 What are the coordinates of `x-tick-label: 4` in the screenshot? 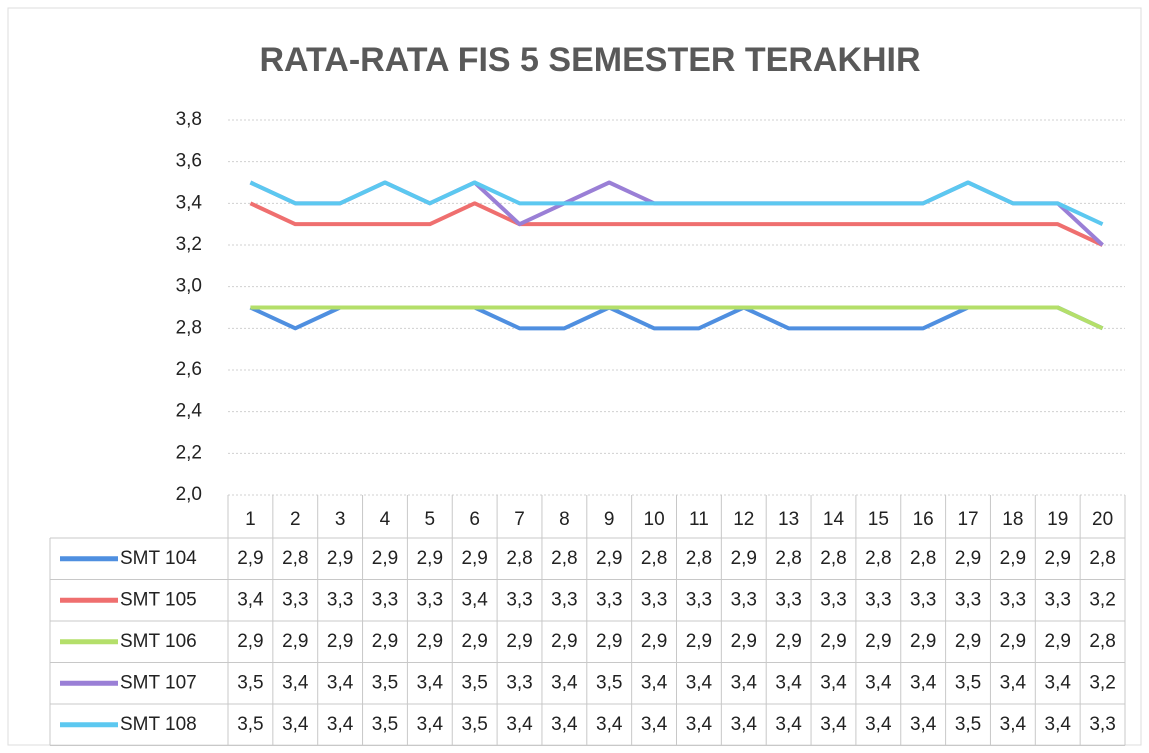 It's located at (385, 519).